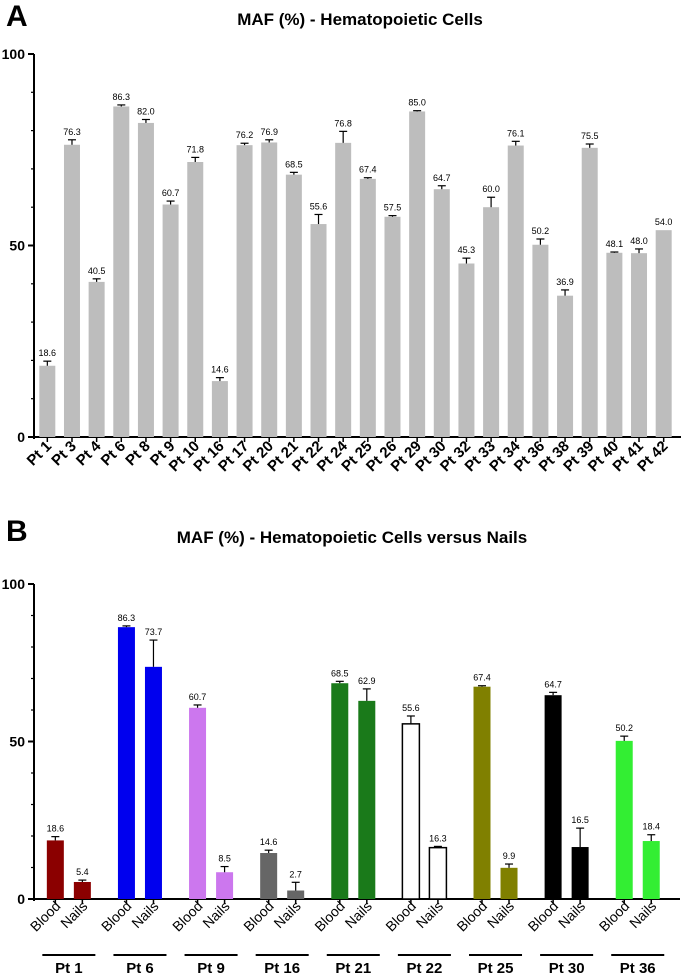  Describe the element at coordinates (82, 872) in the screenshot. I see `panel-b-data-label: 5.4` at that location.